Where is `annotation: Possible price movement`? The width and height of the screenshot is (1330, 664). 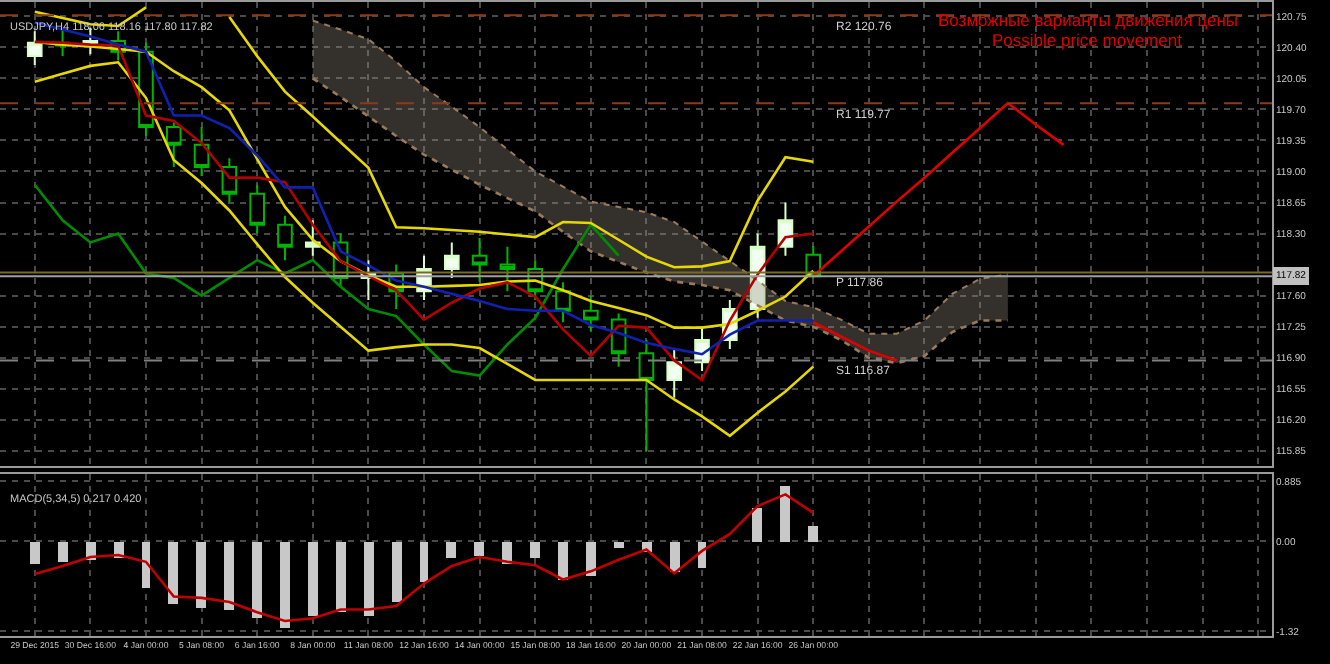
annotation: Possible price movement is located at coordinates (1088, 40).